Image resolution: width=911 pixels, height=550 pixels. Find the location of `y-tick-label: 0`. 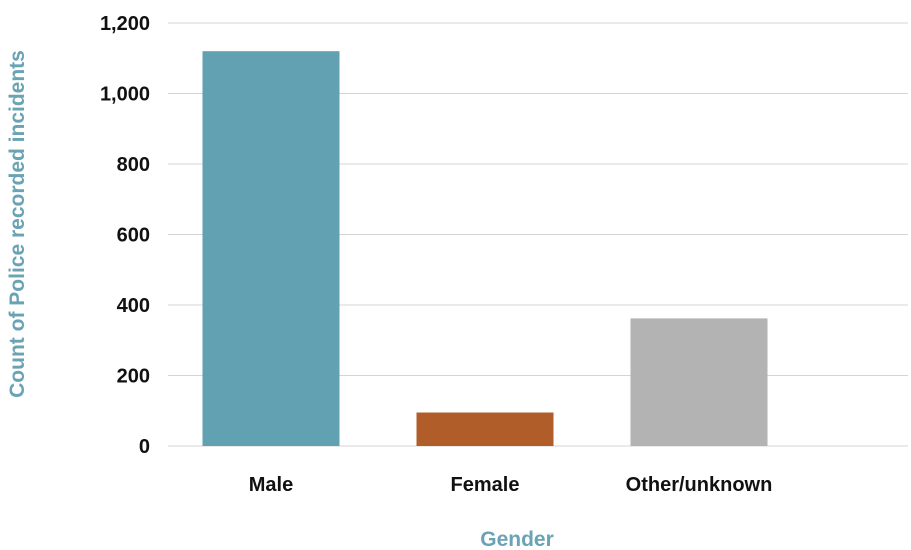

y-tick-label: 0 is located at coordinates (144, 447).